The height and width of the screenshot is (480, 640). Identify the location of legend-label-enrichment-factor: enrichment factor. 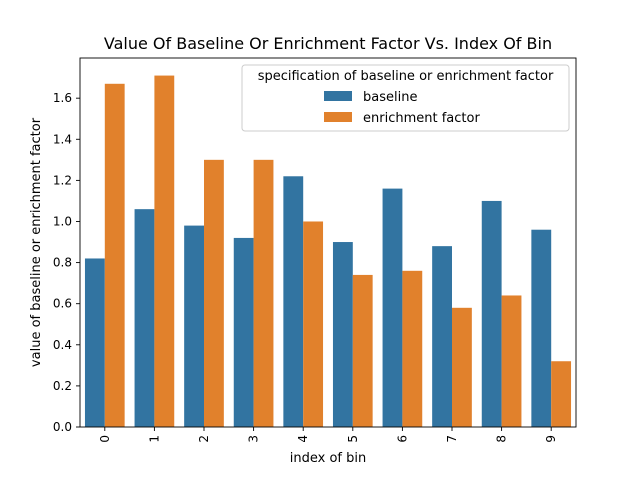
(421, 118).